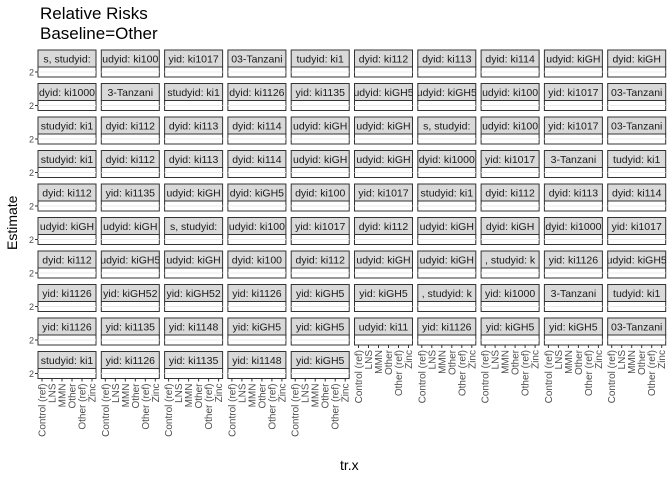 This screenshot has width=672, height=480. I want to click on facet-strip-label: dyid: ki1126, so click(256, 93).